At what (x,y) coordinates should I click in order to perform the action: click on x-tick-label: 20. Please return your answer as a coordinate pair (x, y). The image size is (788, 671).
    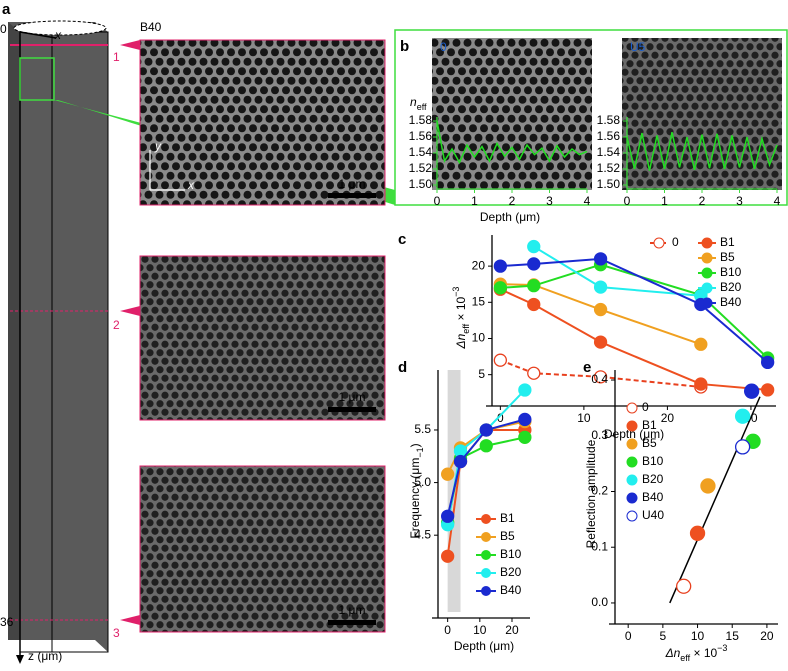
    Looking at the image, I should click on (767, 636).